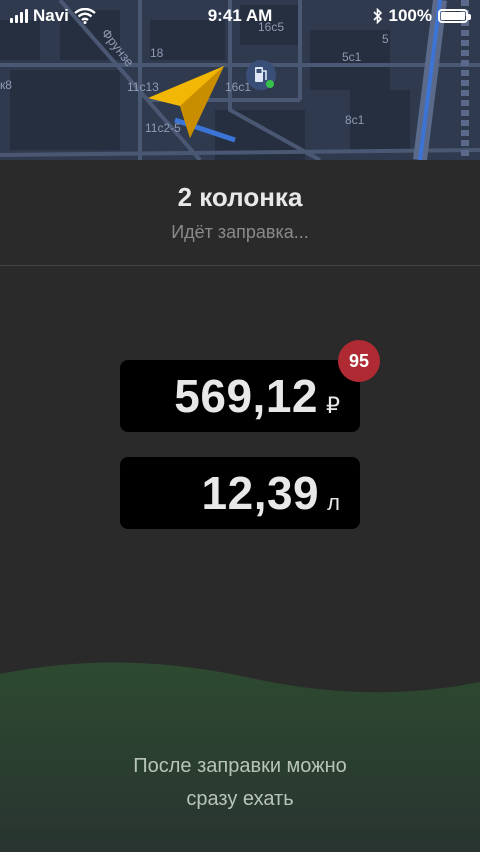 Image resolution: width=480 pixels, height=852 pixels. What do you see at coordinates (240, 799) in the screenshot?
I see `hint-line: сразу ехать` at bounding box center [240, 799].